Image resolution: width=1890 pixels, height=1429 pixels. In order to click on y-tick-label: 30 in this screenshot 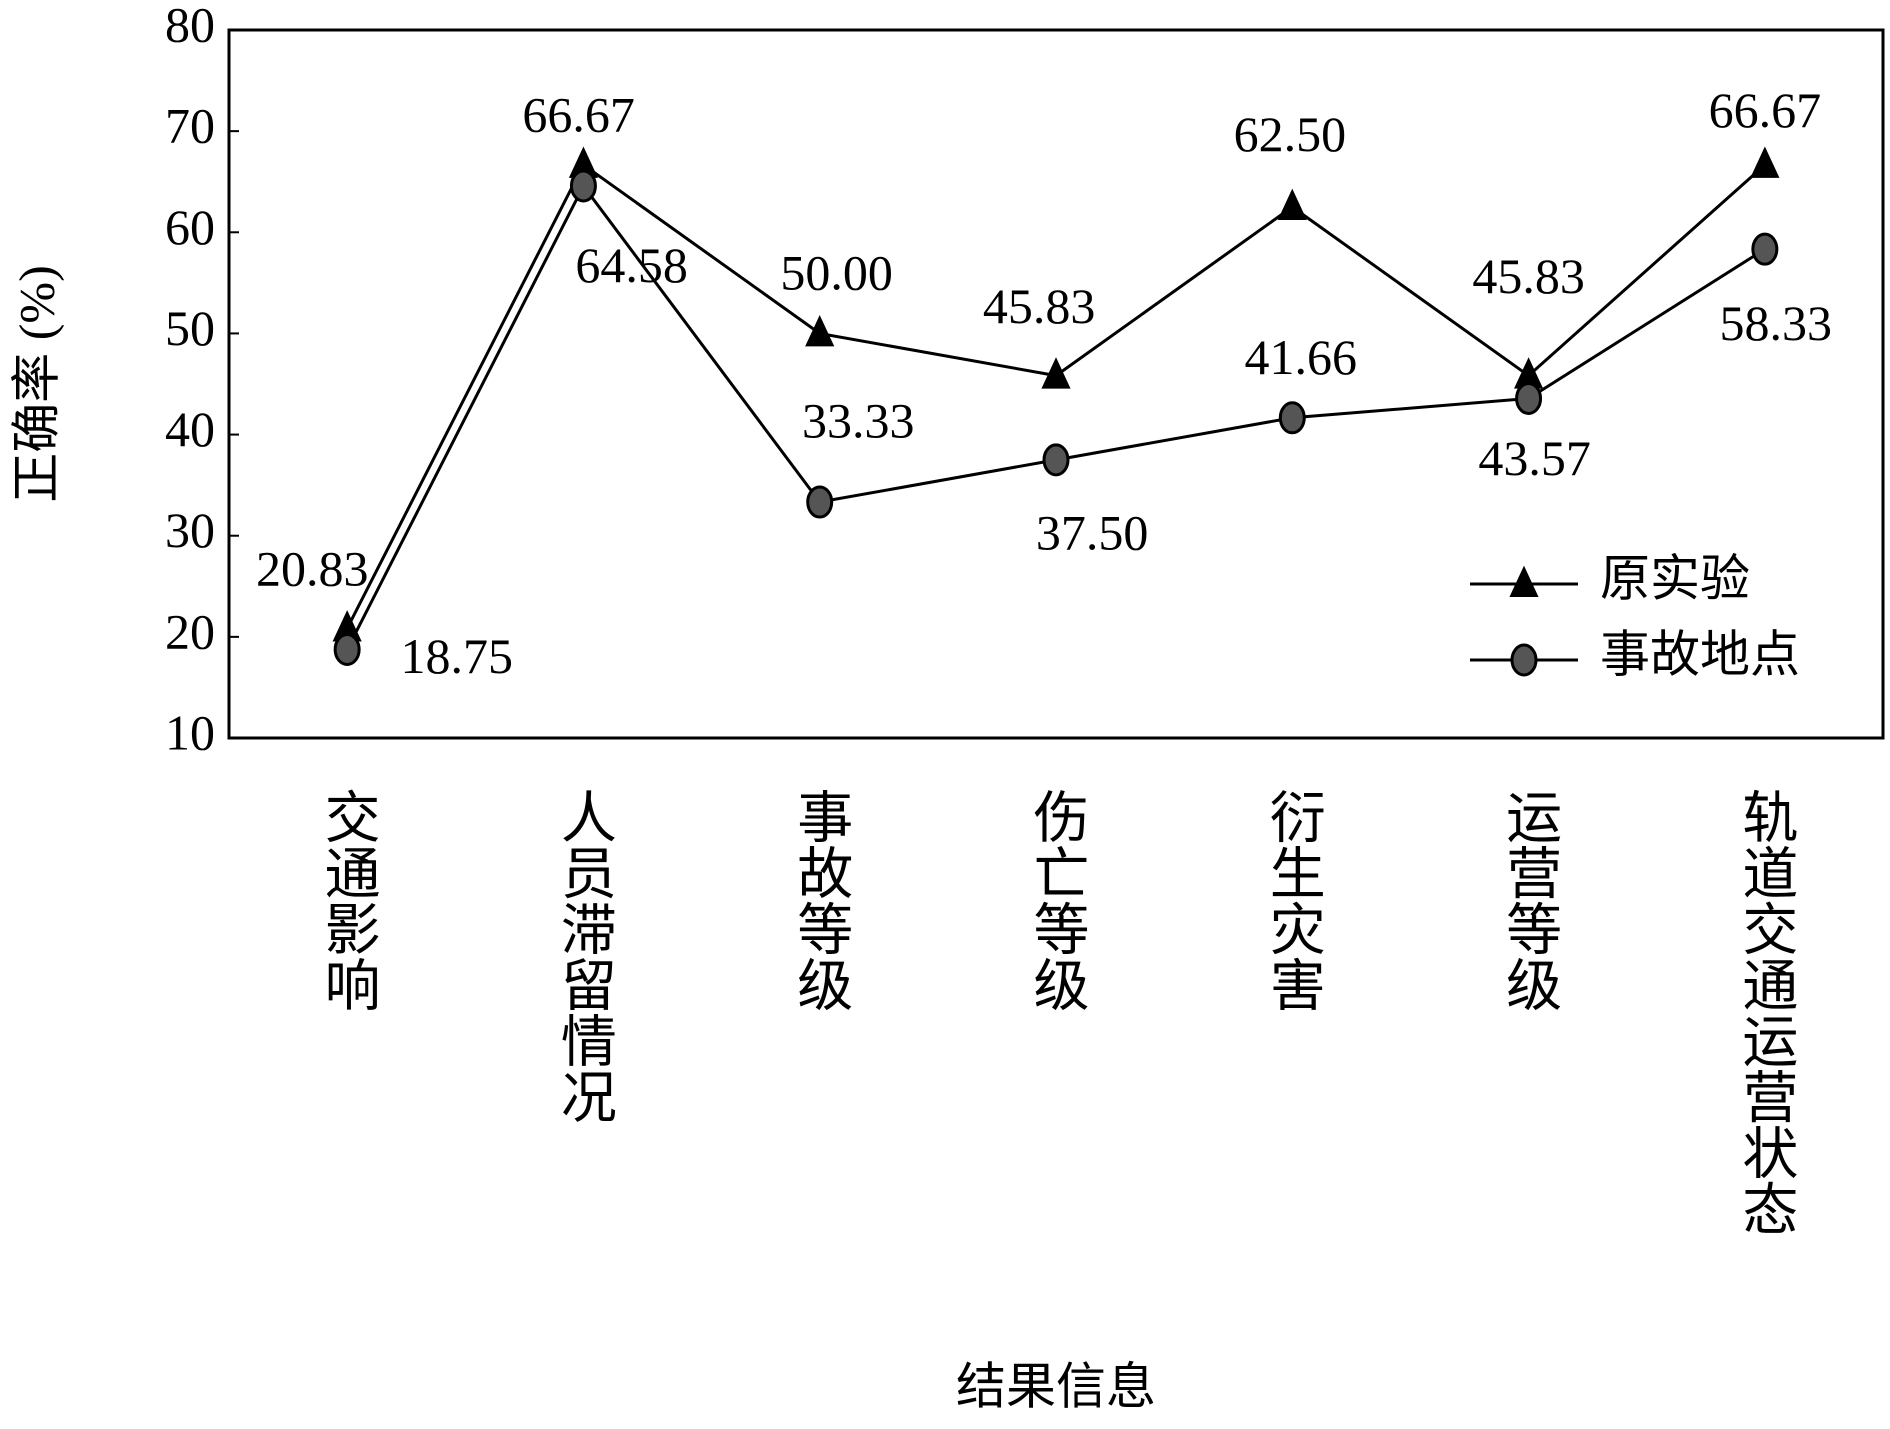, I will do `click(190, 530)`.